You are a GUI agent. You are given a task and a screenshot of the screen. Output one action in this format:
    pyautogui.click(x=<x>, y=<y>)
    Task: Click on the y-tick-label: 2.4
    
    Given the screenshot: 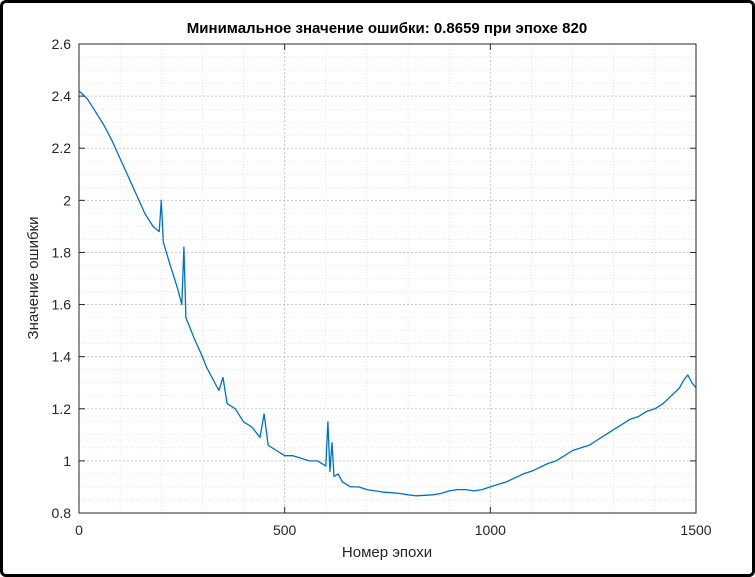 What is the action you would take?
    pyautogui.click(x=62, y=96)
    